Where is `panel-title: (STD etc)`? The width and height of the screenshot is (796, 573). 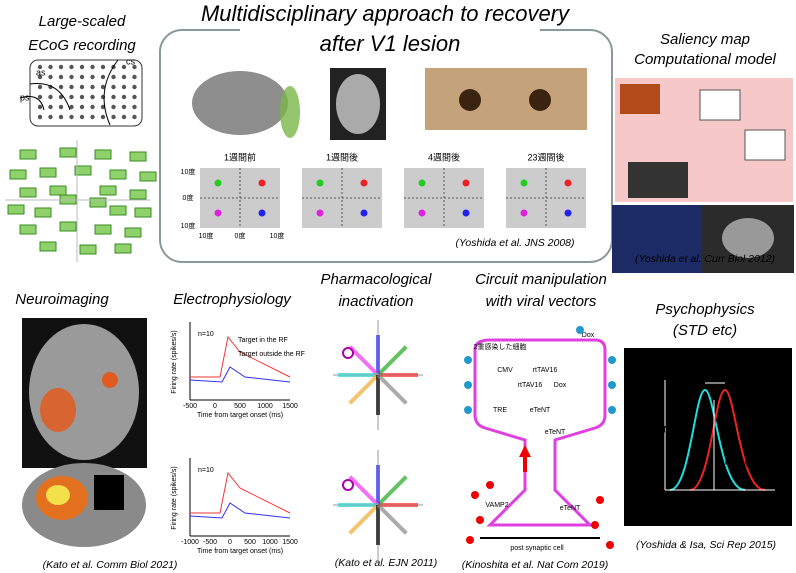 panel-title: (STD etc) is located at coordinates (705, 330).